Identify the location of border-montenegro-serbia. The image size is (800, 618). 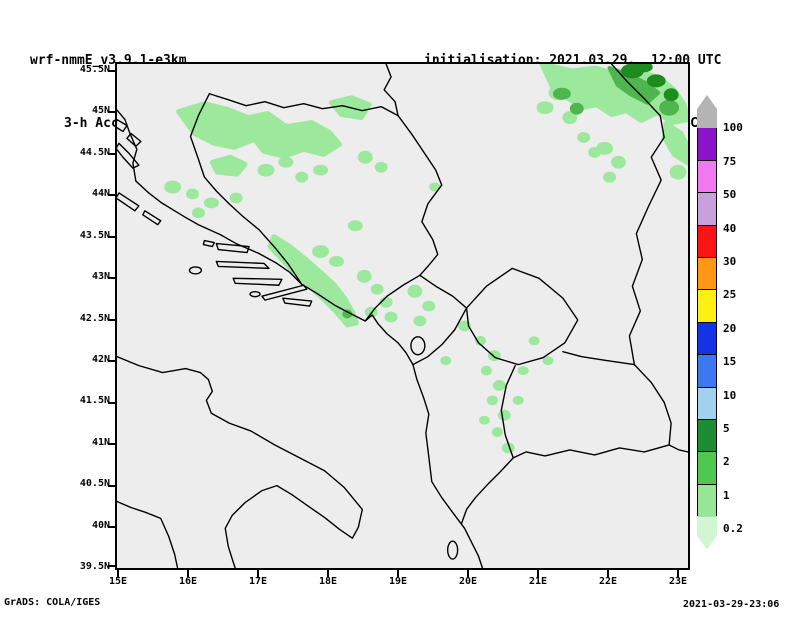
(443, 291).